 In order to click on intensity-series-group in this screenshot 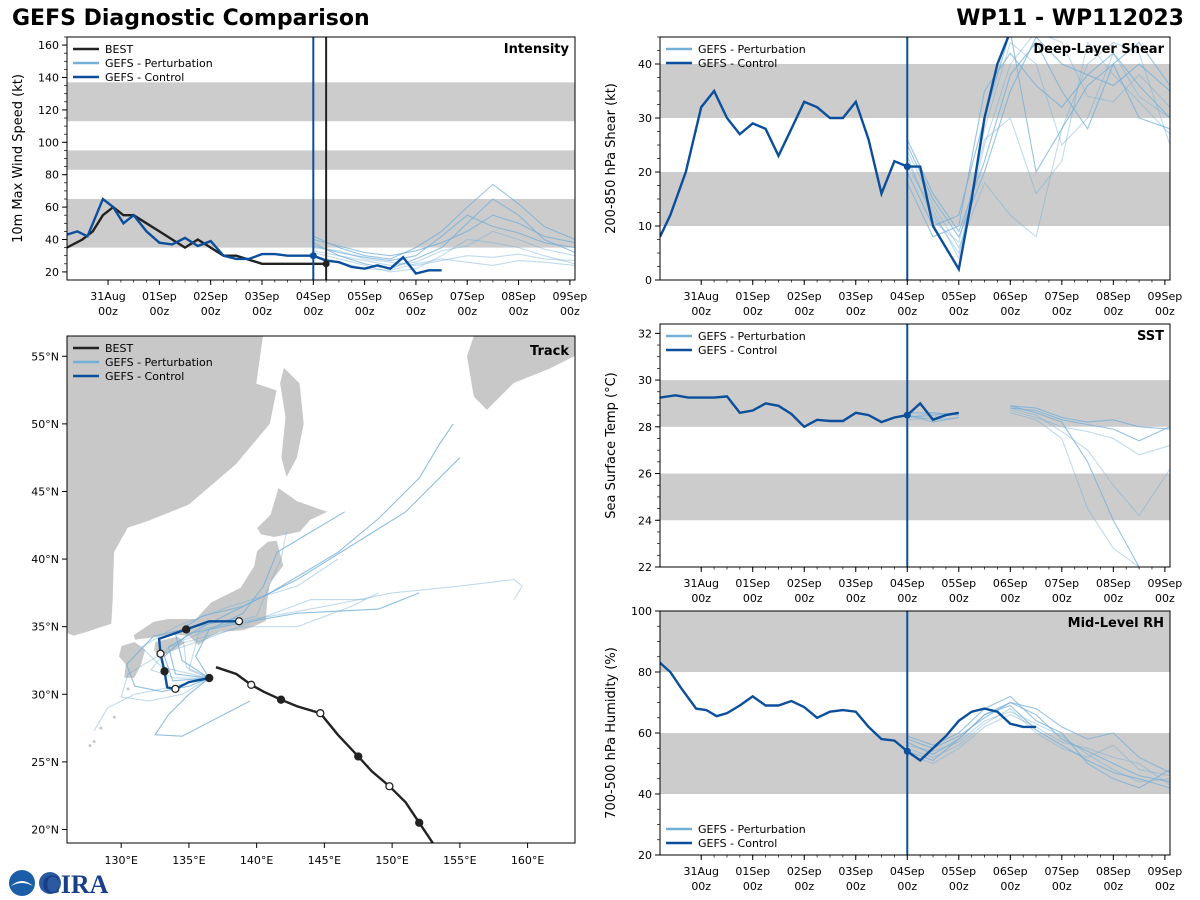, I will do `click(321, 229)`.